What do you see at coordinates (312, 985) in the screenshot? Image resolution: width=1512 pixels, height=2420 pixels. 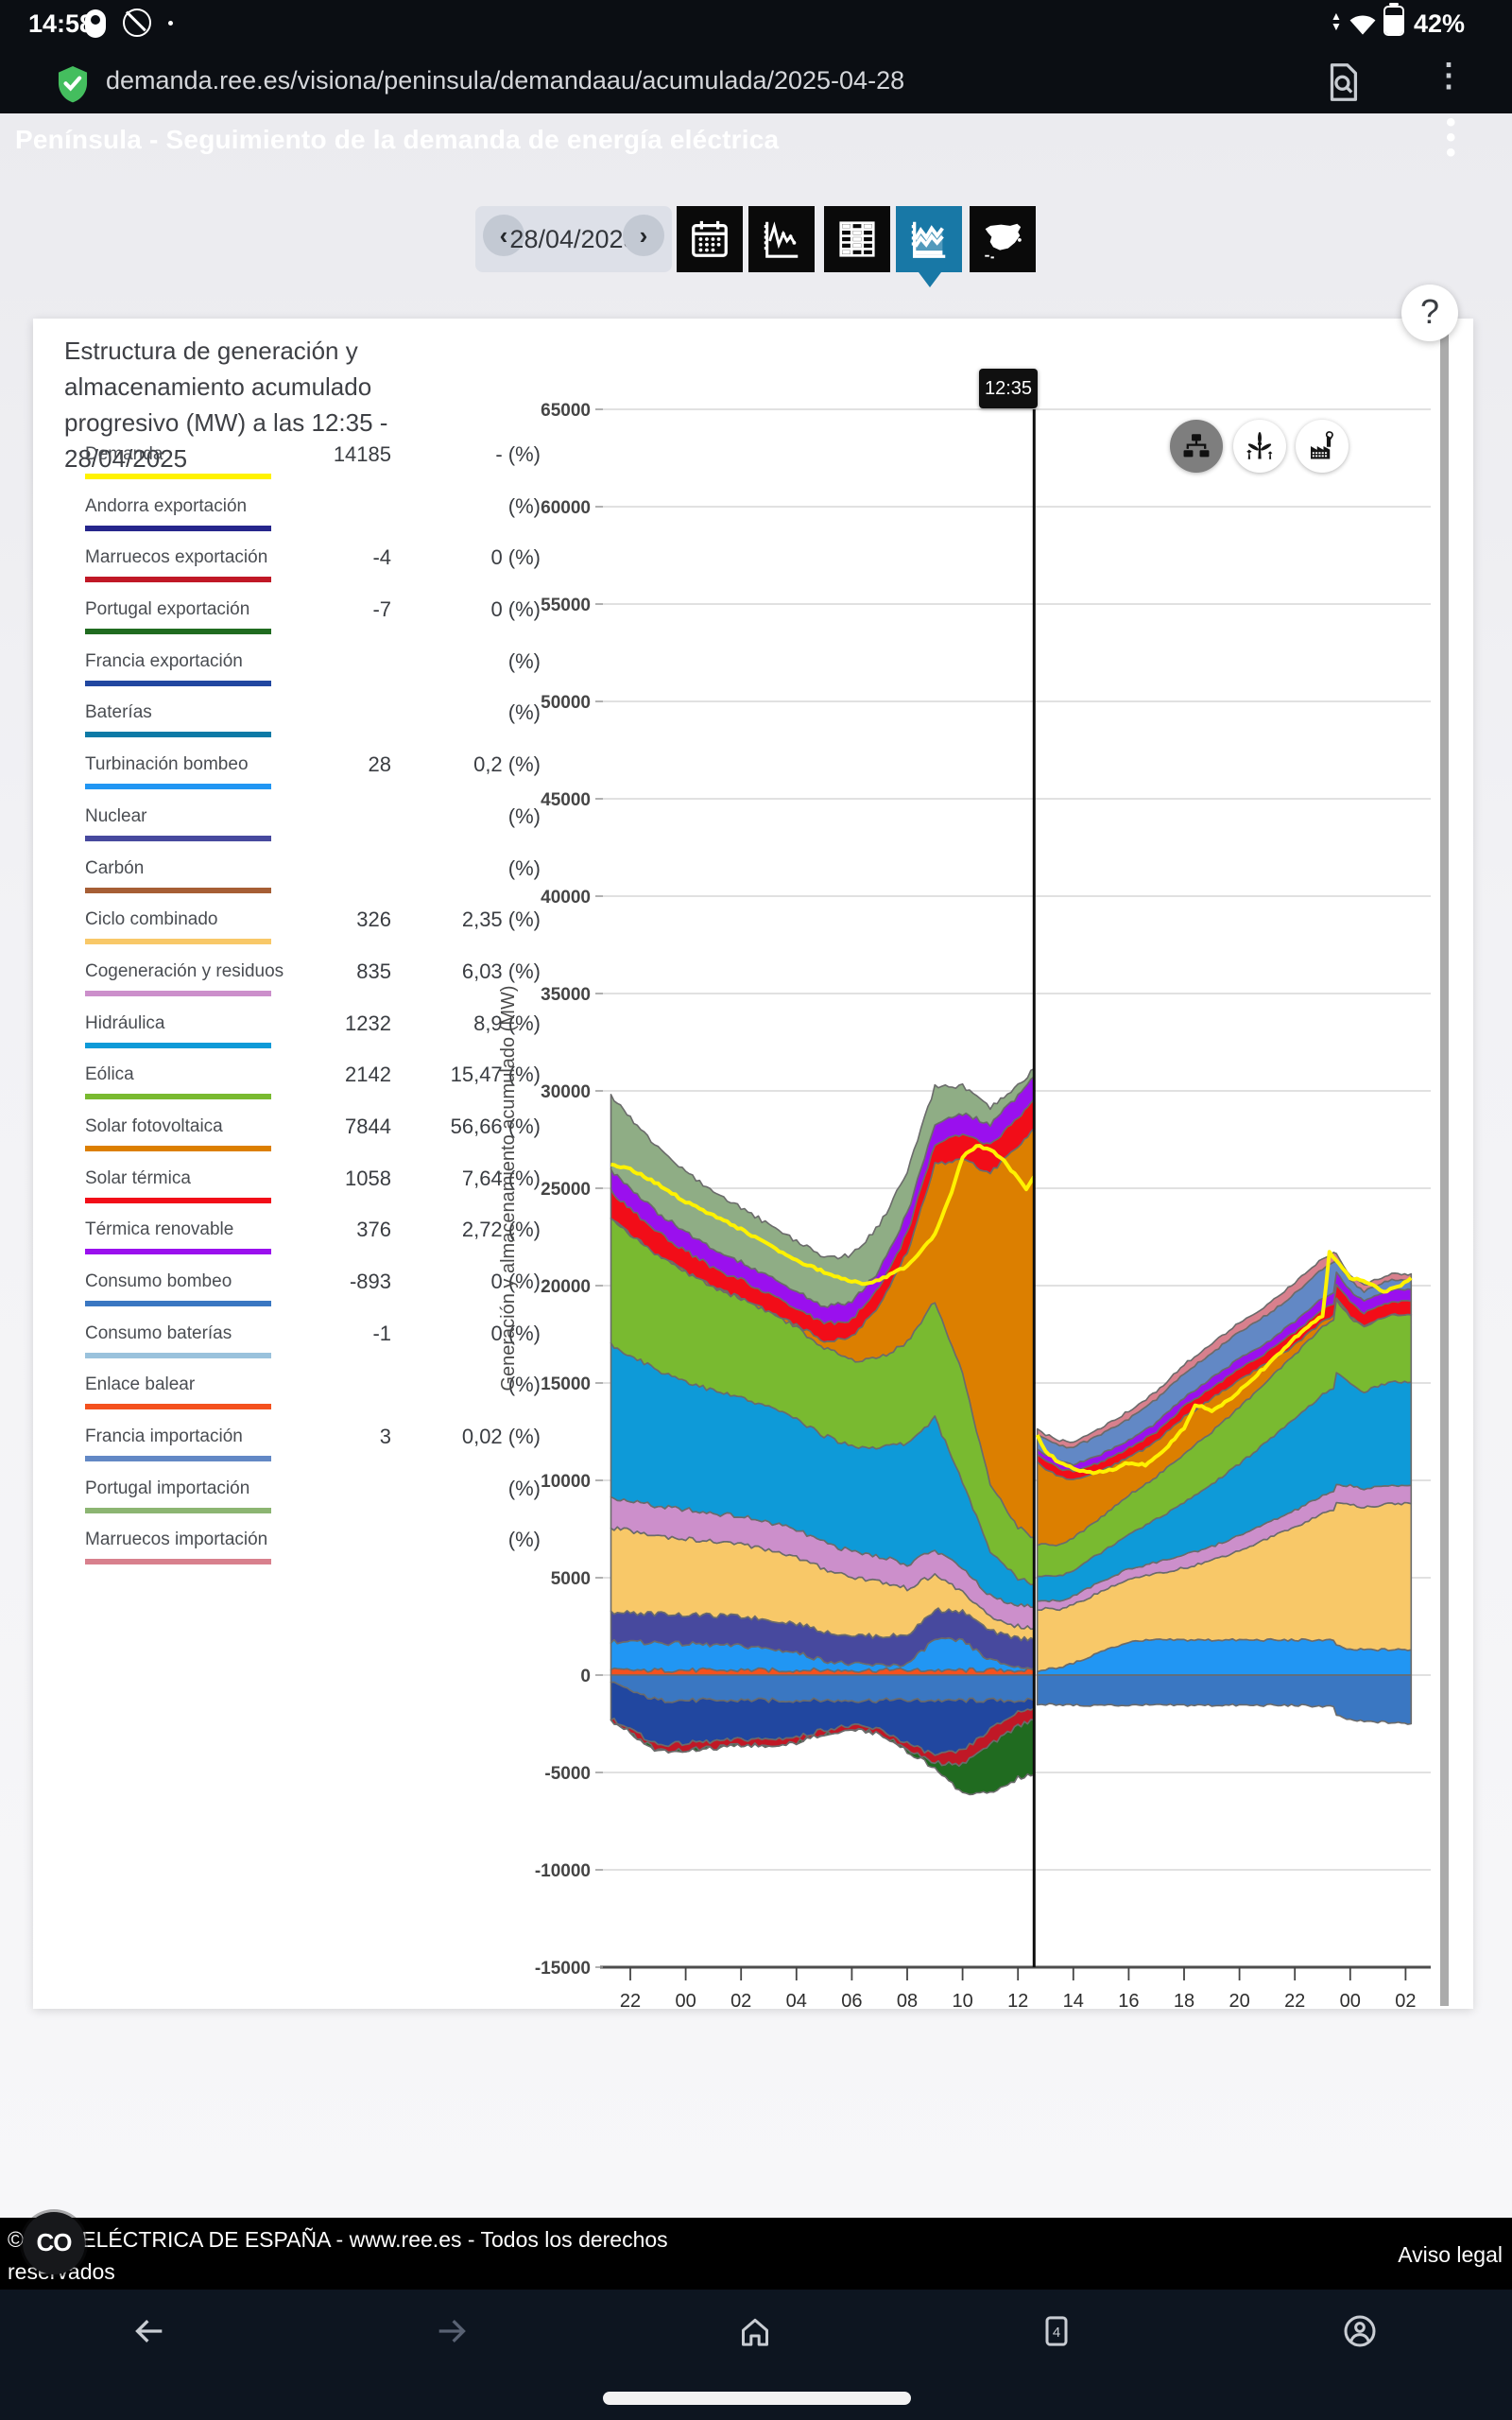 I see `legend-item: Cogeneración y residuos 835 6,03 (%)` at bounding box center [312, 985].